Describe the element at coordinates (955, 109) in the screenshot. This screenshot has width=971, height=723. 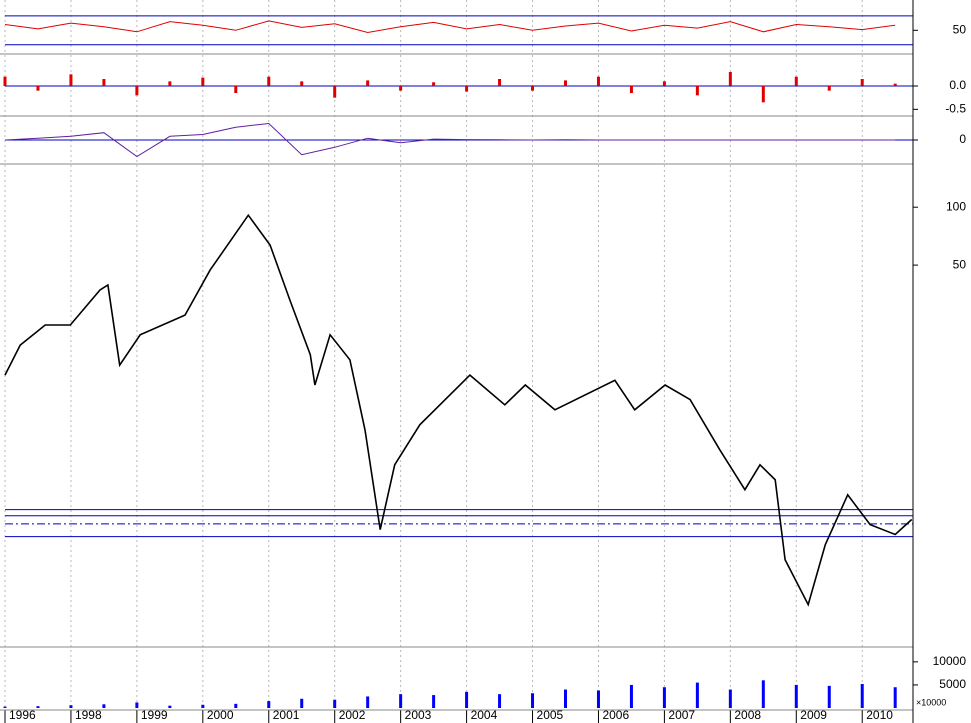
I see `y-tick-label: -0.5` at that location.